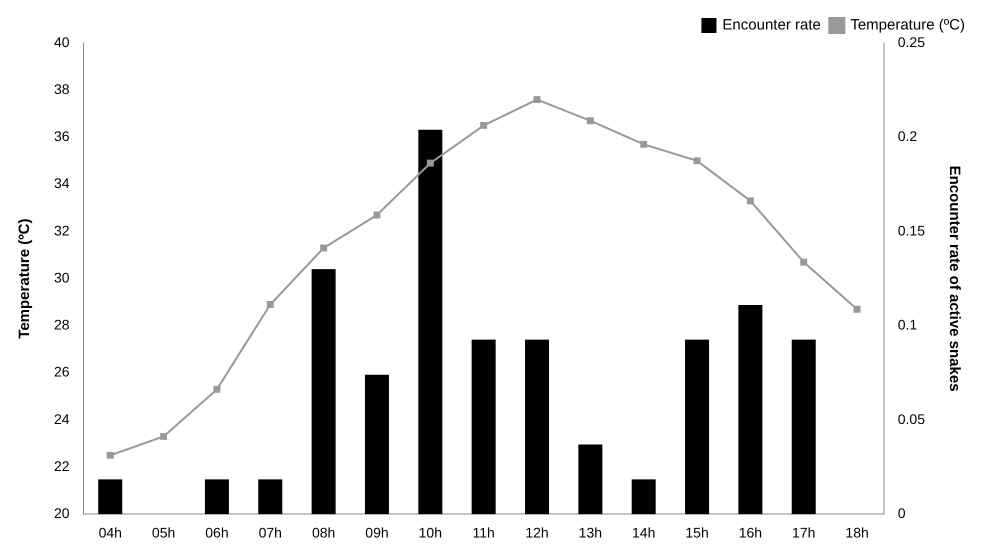  What do you see at coordinates (324, 532) in the screenshot?
I see `x-tick-label: 08h` at bounding box center [324, 532].